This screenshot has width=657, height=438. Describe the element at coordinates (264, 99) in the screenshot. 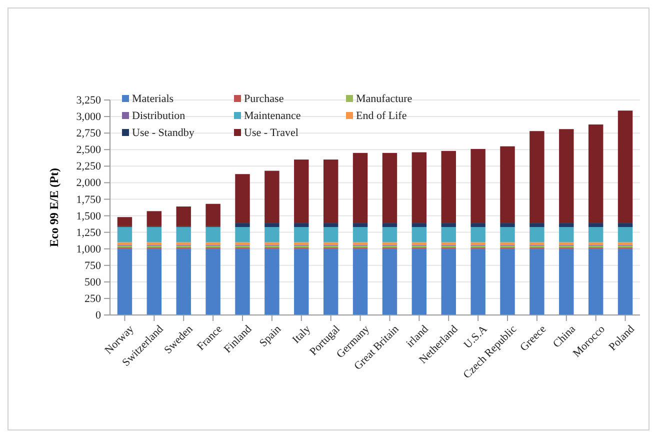

I see `legend-label: Purchase` at that location.